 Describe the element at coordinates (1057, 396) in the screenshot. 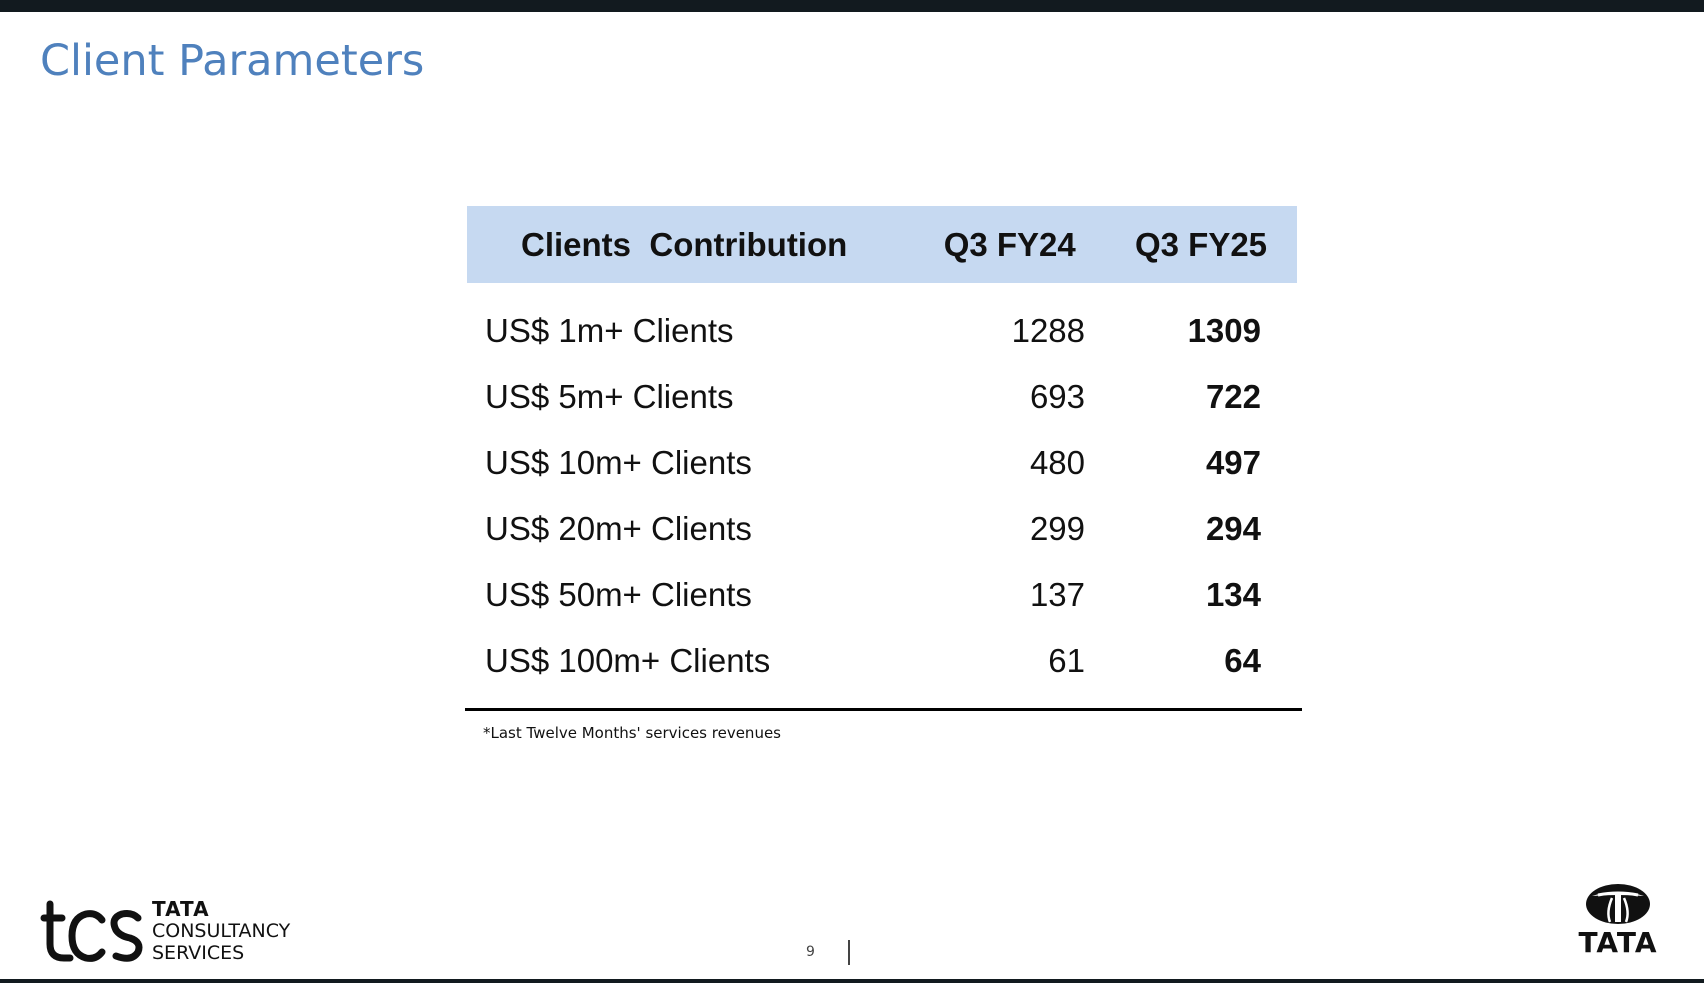

I see `row-value-q3-fy24: 693` at that location.